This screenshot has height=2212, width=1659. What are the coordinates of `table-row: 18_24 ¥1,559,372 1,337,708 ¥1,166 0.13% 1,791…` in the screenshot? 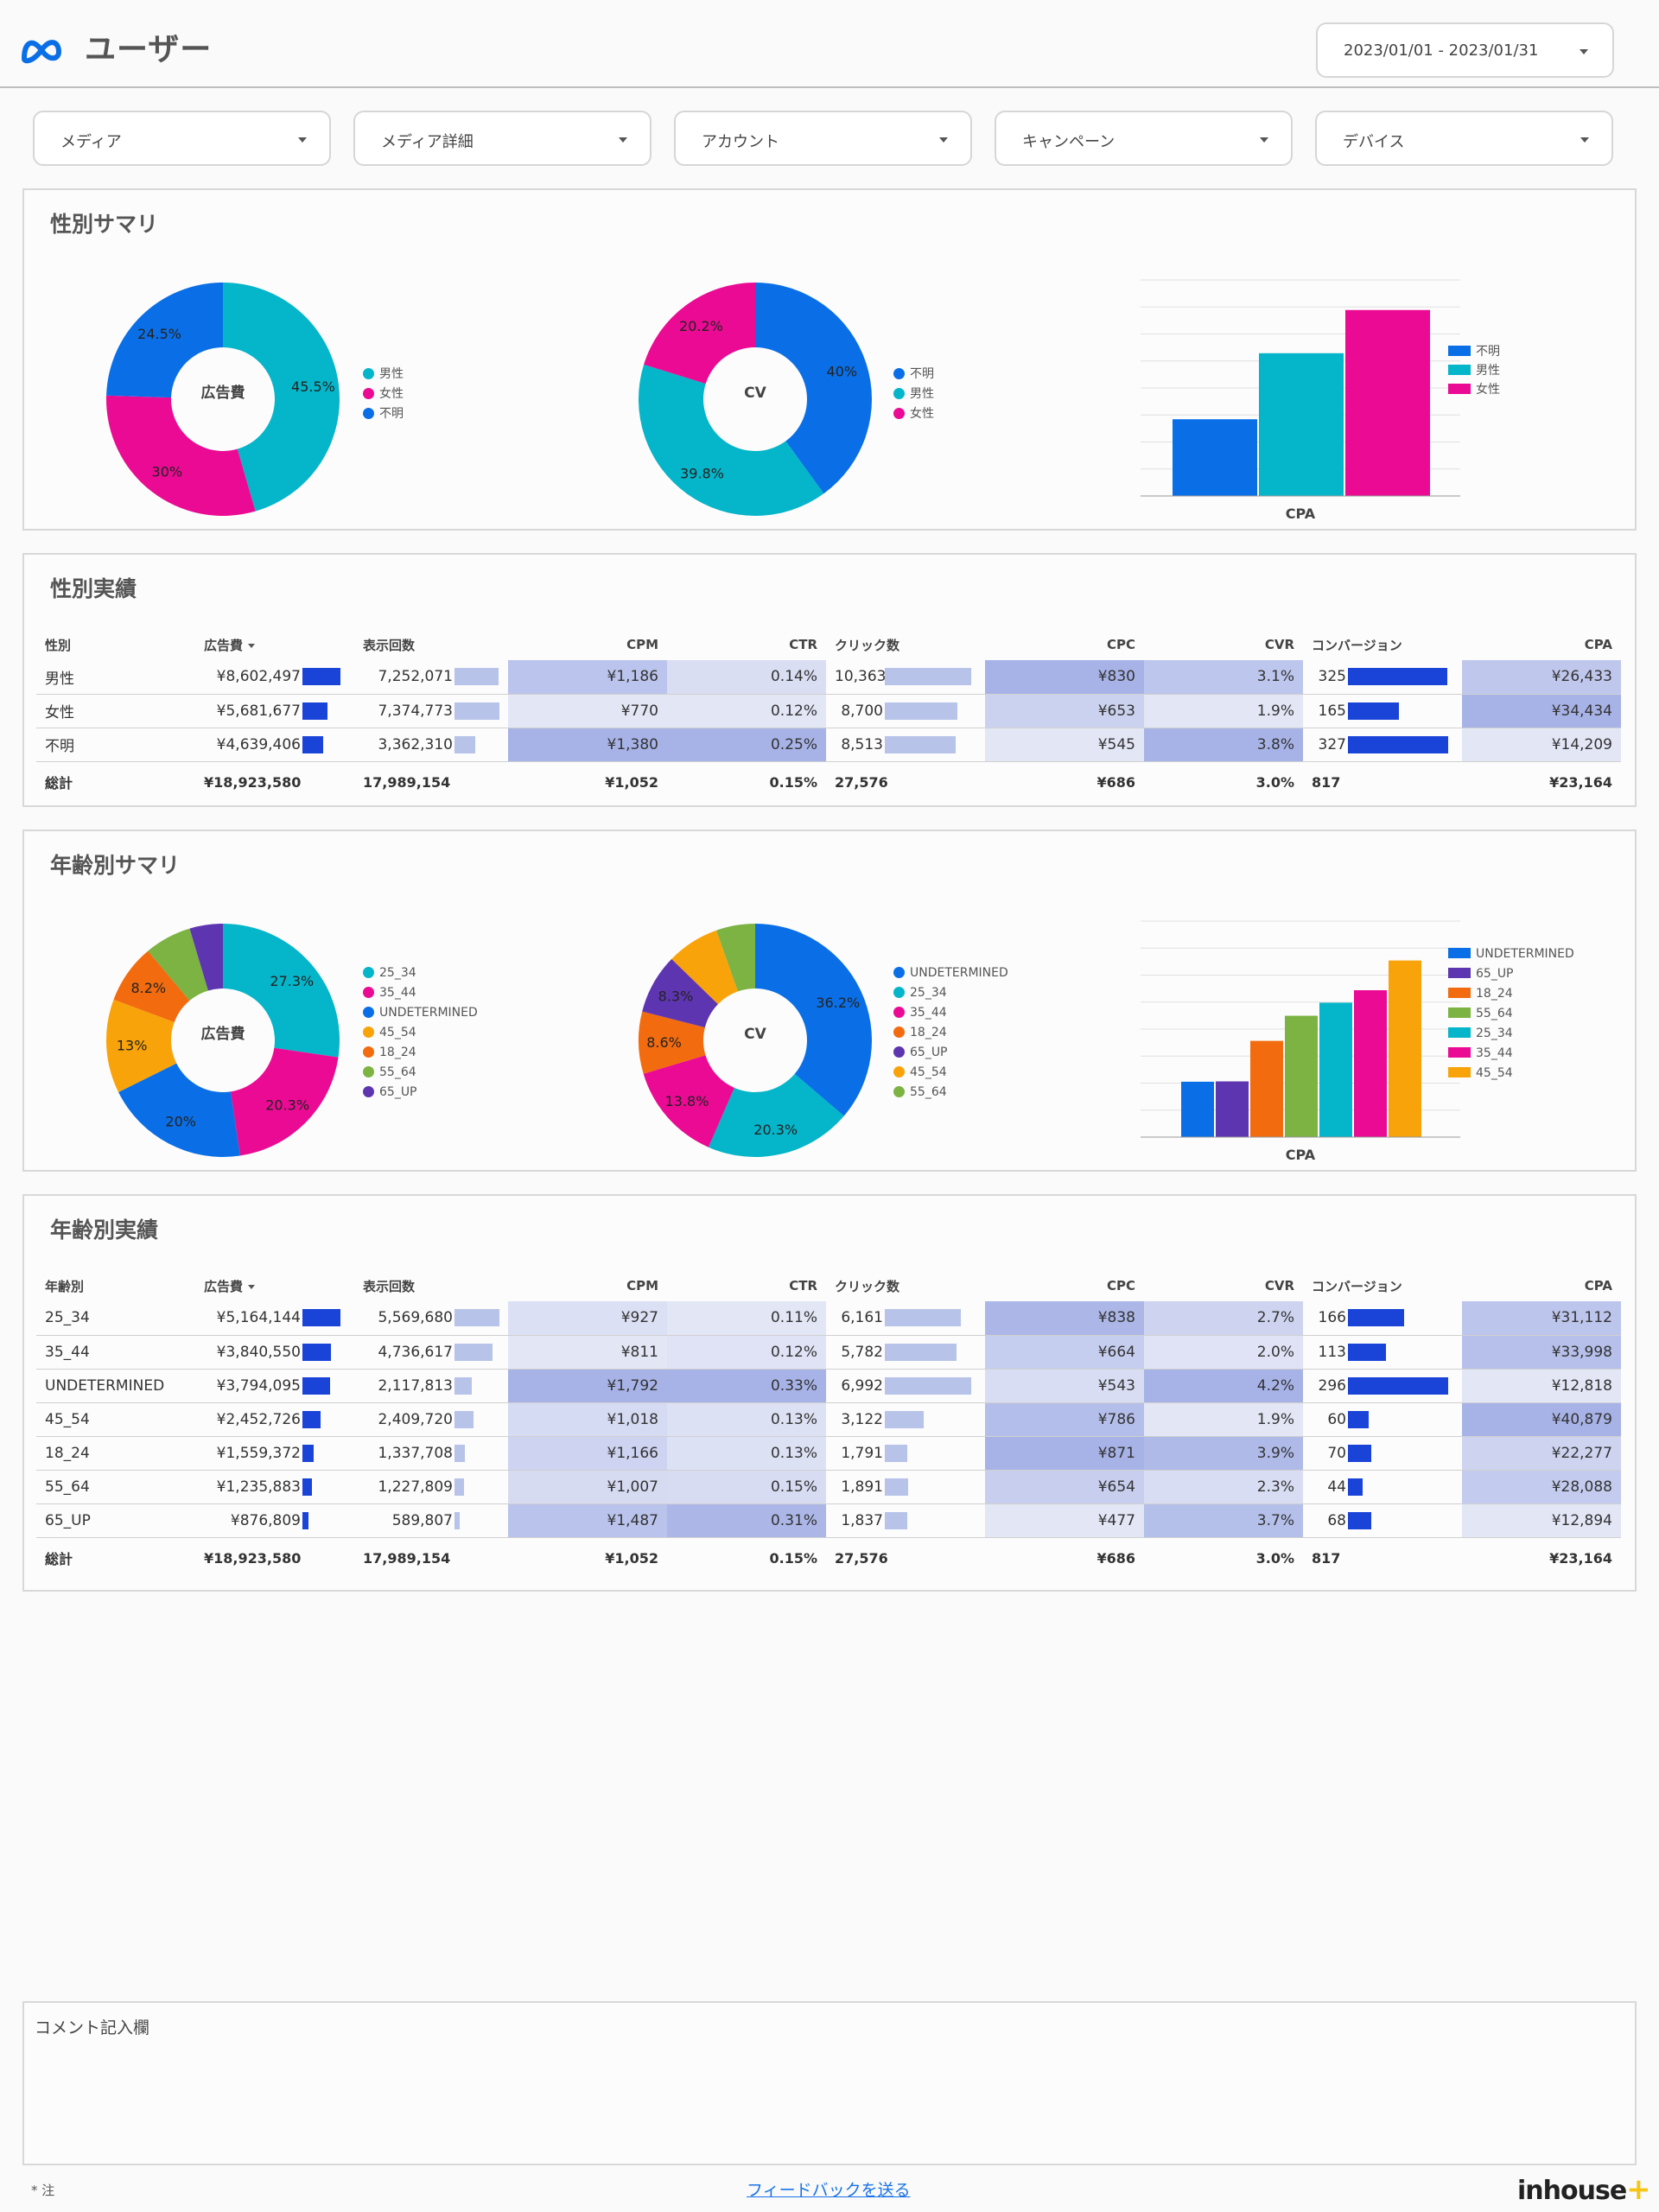 It's located at (828, 1453).